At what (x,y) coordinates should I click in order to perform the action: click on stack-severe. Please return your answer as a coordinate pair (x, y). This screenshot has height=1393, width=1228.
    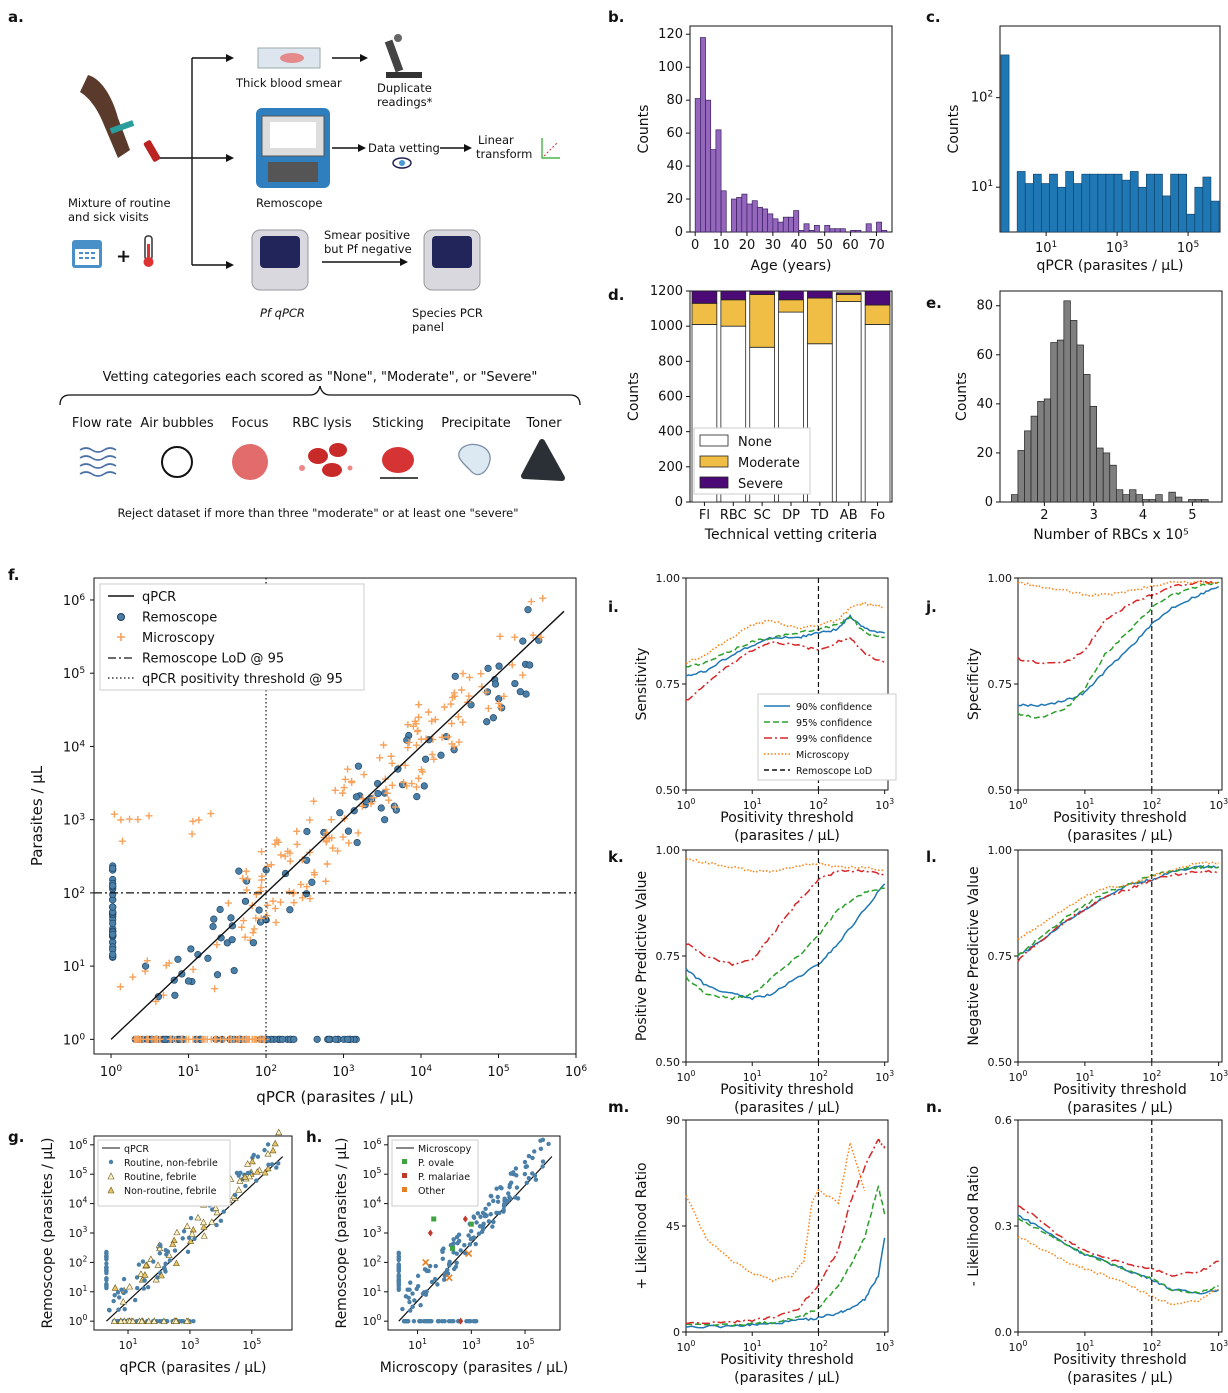
    Looking at the image, I should click on (848, 293).